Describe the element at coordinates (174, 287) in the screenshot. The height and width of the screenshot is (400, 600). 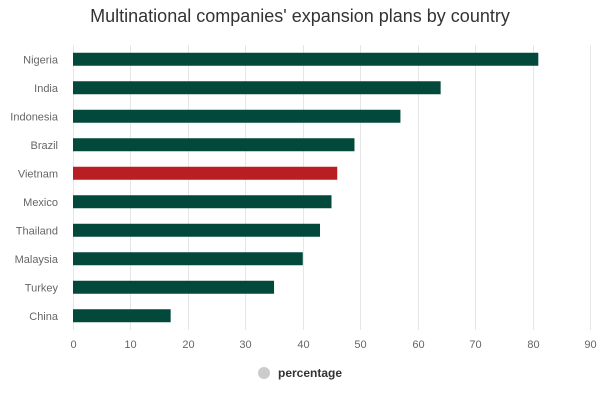
I see `bar-turkey` at that location.